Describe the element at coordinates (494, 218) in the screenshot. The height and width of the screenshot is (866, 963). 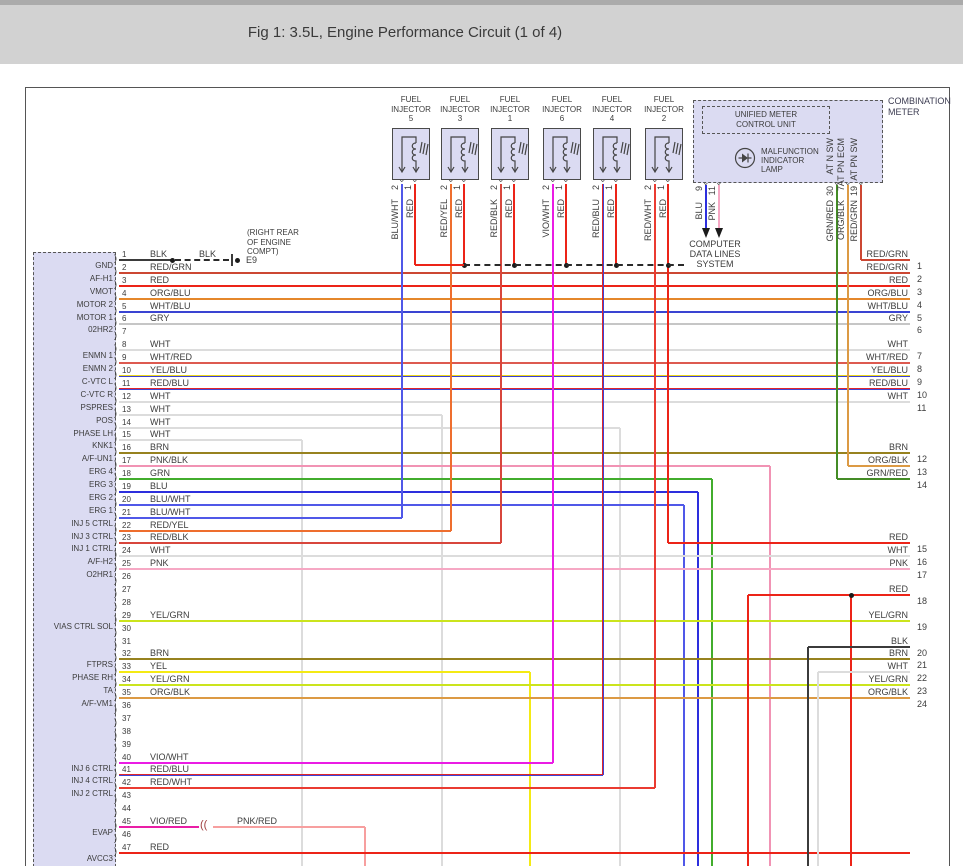
I see `injector-wire-color-label: RED/BLK` at that location.